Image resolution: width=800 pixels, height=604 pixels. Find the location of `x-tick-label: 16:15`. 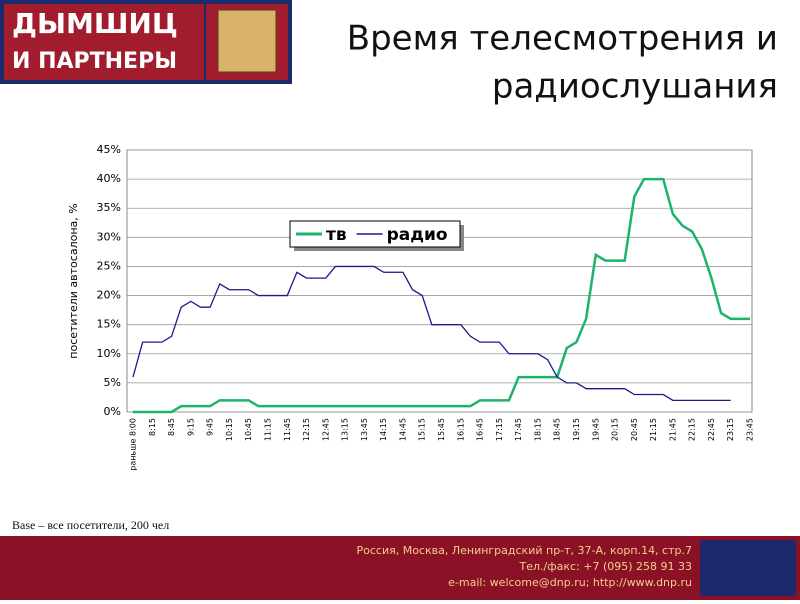

x-tick-label: 16:15 is located at coordinates (460, 429).